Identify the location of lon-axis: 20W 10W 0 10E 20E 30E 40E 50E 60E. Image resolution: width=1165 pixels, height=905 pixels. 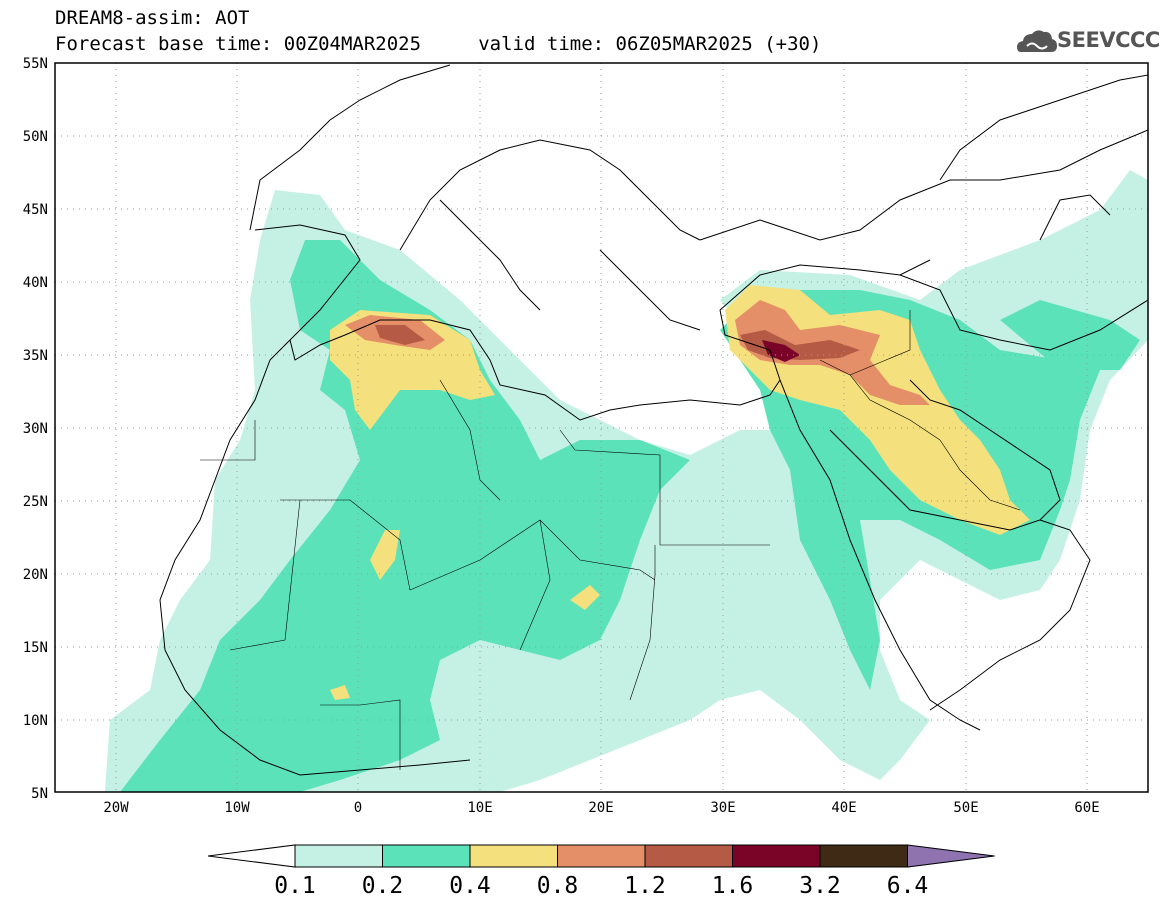
(601, 808).